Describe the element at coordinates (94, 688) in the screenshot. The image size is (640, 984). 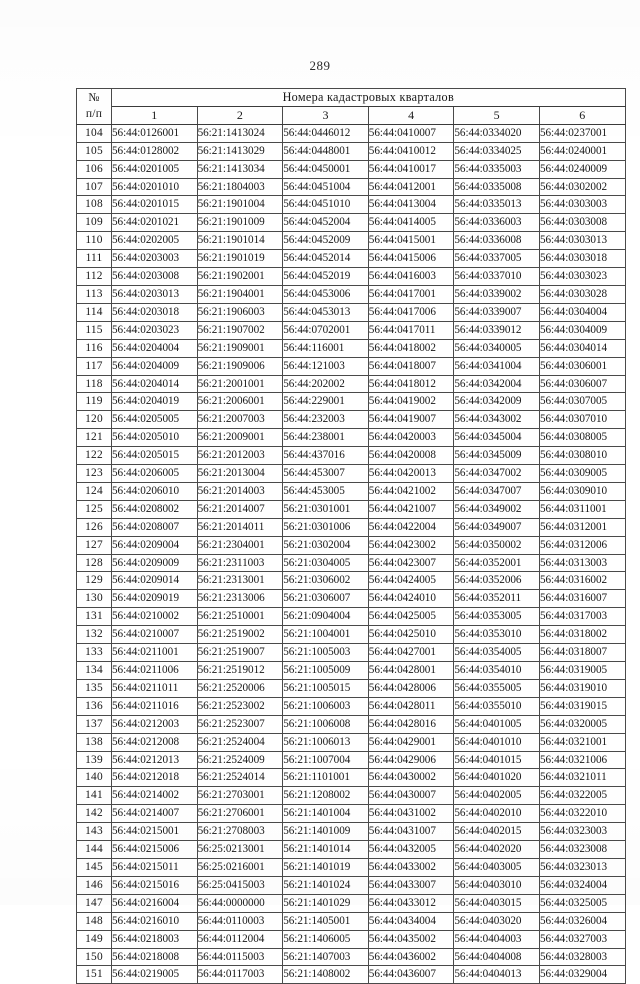
I see `row-index: 135` at that location.